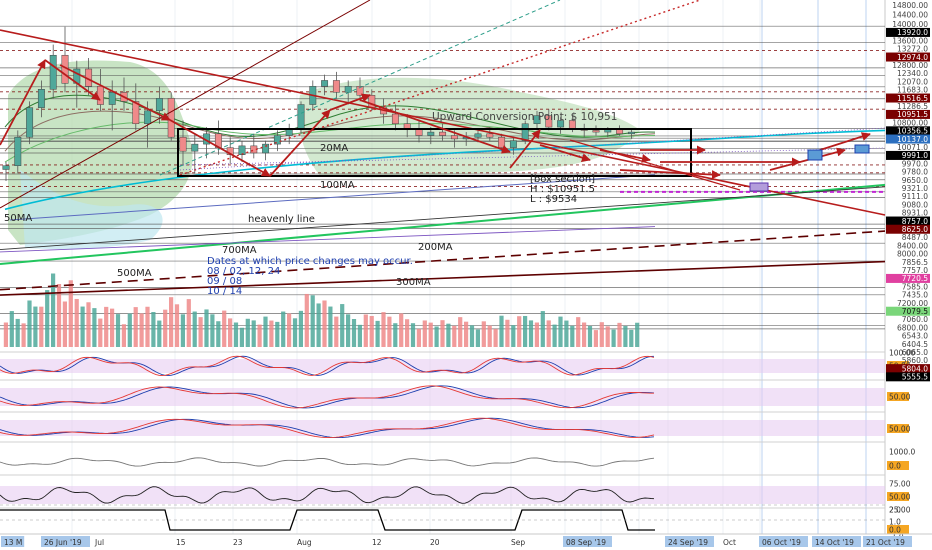  I want to click on price-label: 9111.0, so click(915, 196).